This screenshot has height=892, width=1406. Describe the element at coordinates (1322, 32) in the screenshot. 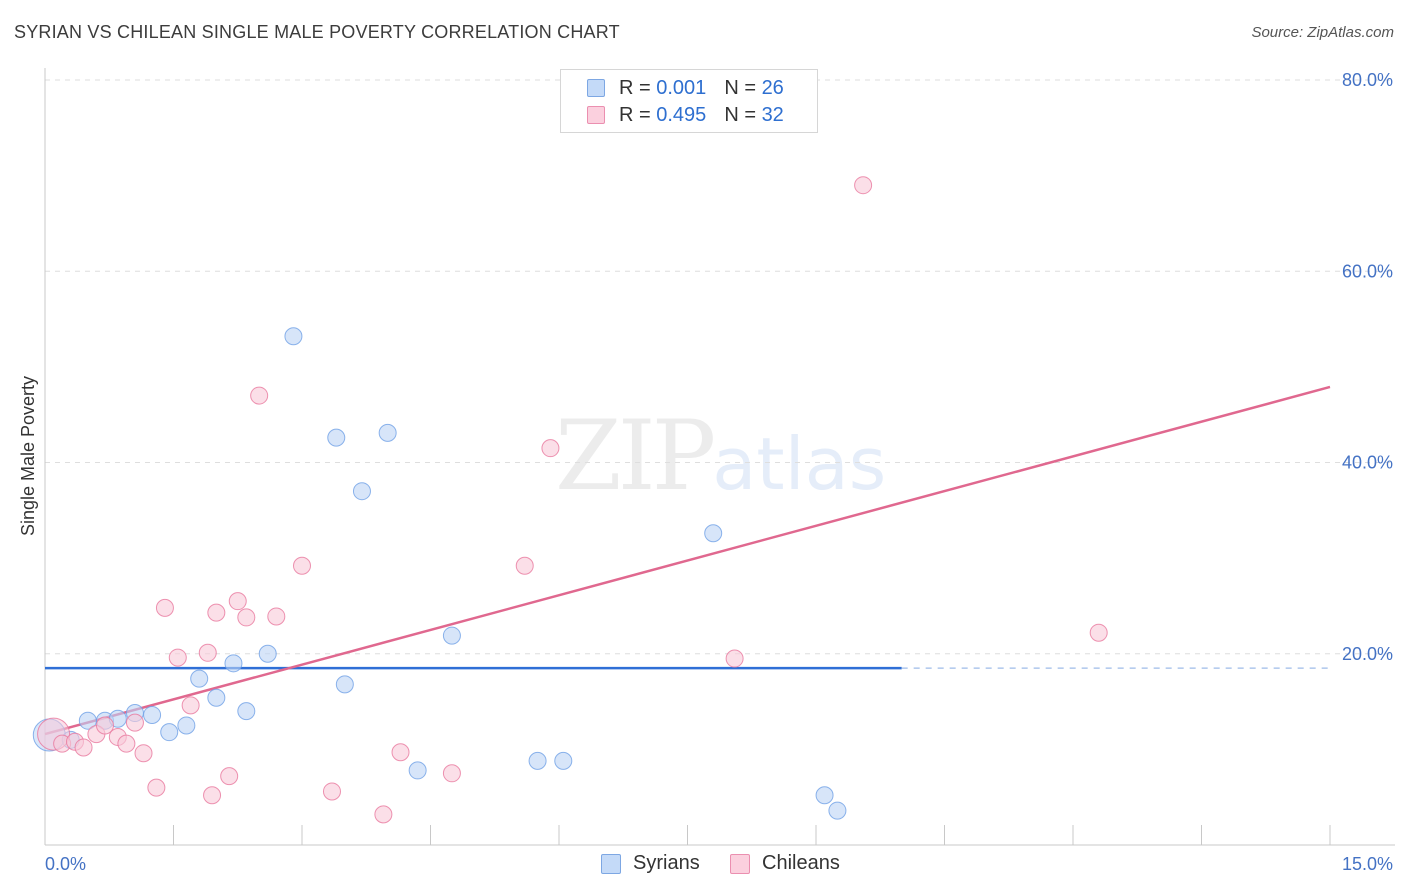

I see `source-label: Source: ZipAtlas.com` at that location.